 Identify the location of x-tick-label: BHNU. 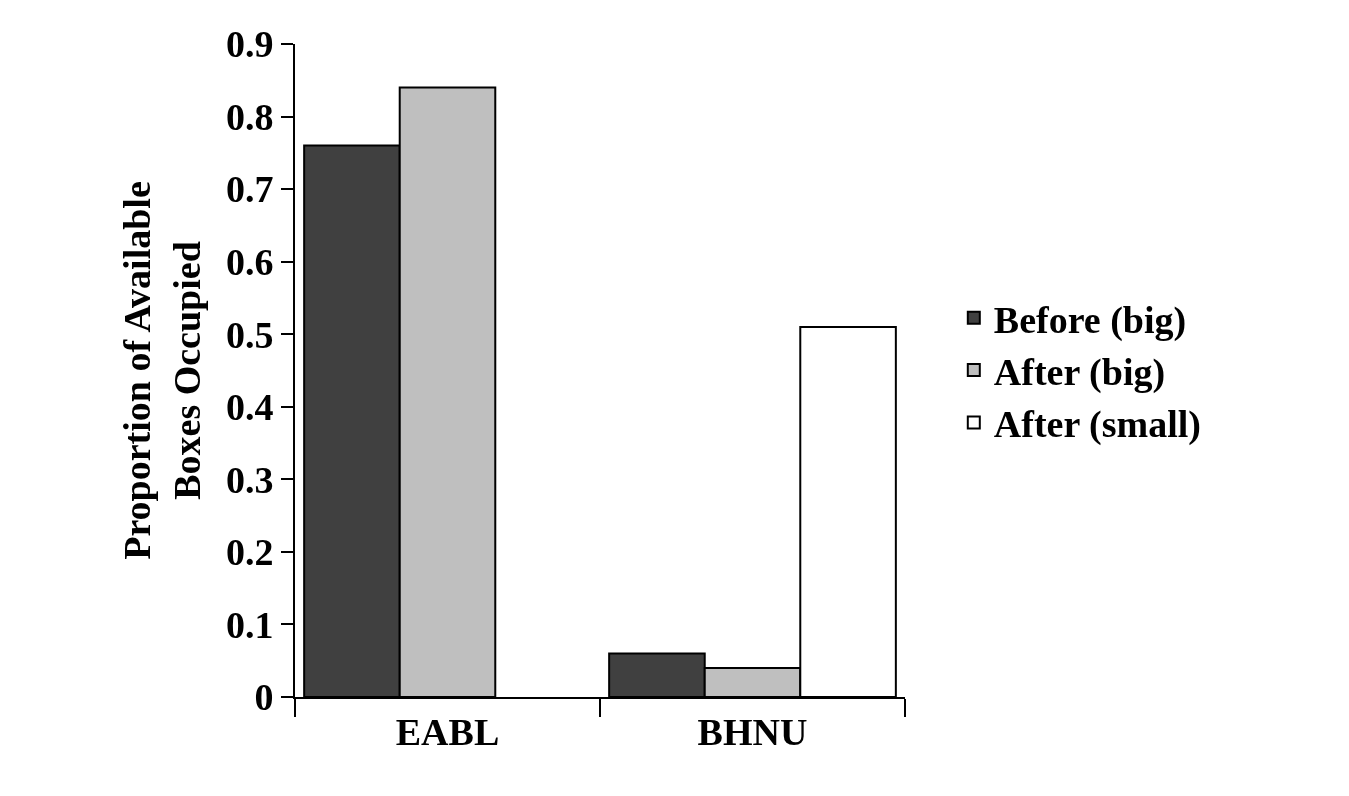
(752, 731).